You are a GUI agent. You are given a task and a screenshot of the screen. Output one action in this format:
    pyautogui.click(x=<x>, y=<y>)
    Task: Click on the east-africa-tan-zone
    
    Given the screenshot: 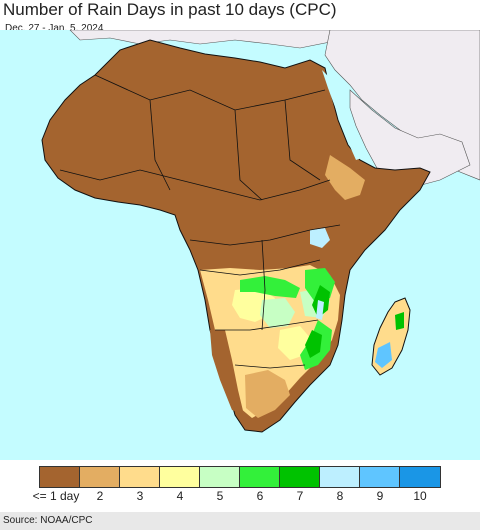 What is the action you would take?
    pyautogui.click(x=345, y=177)
    